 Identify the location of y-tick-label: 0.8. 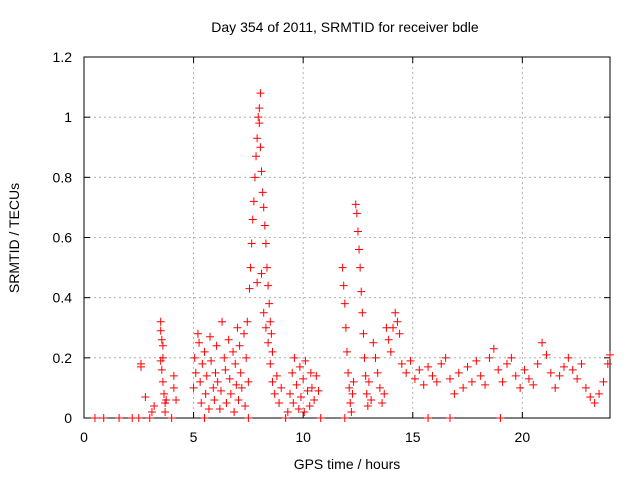
(63, 177).